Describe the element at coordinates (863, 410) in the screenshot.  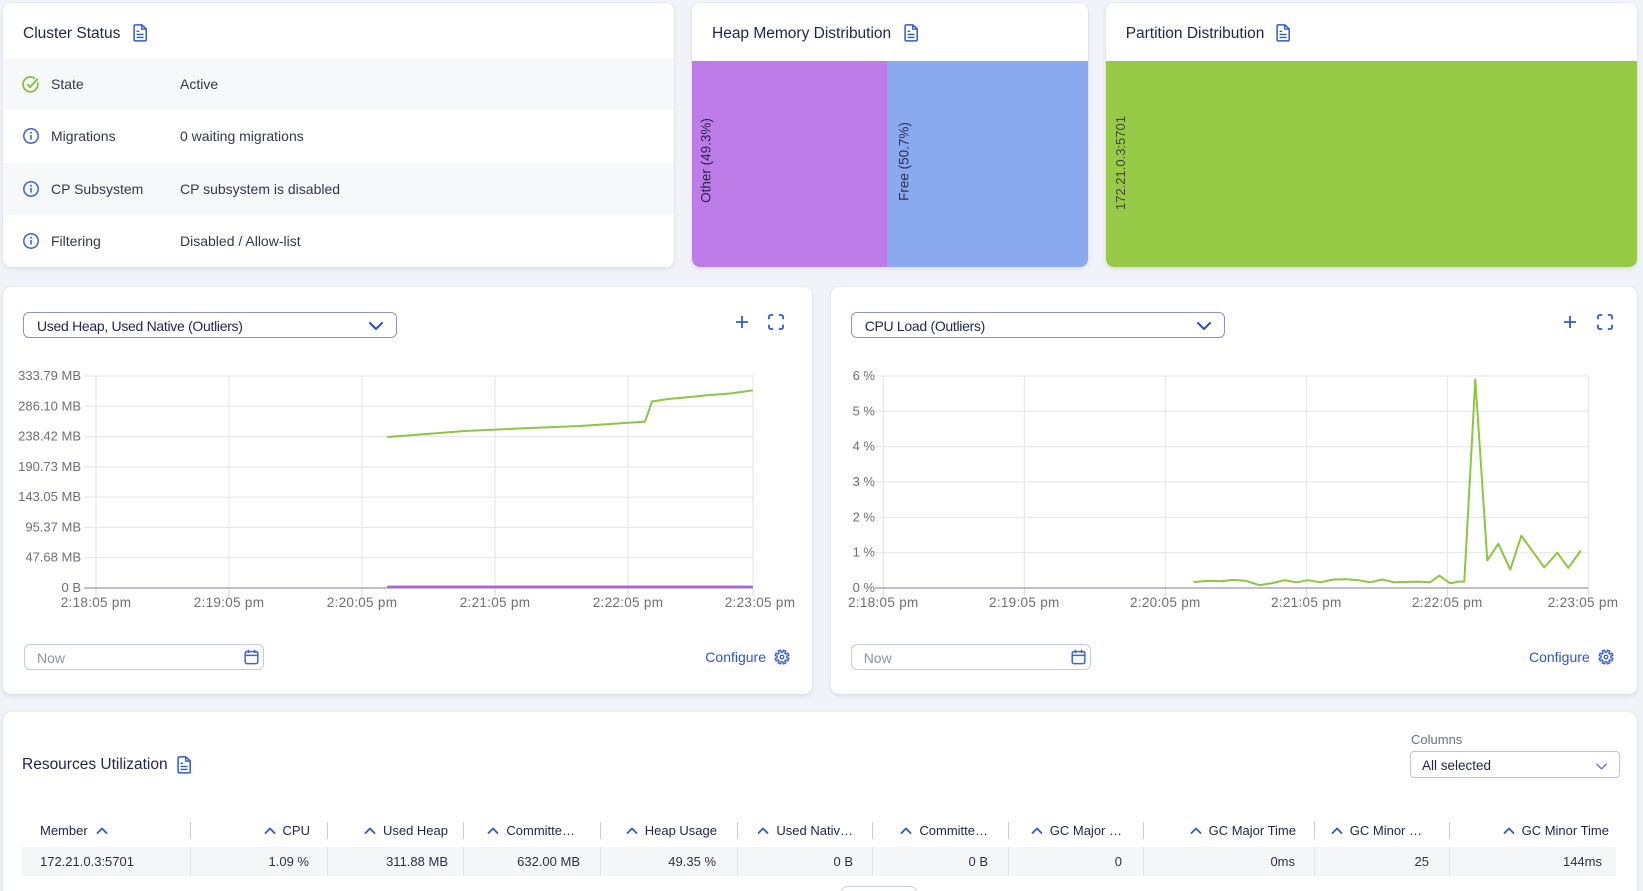
I see `svg-text: 5 %` at that location.